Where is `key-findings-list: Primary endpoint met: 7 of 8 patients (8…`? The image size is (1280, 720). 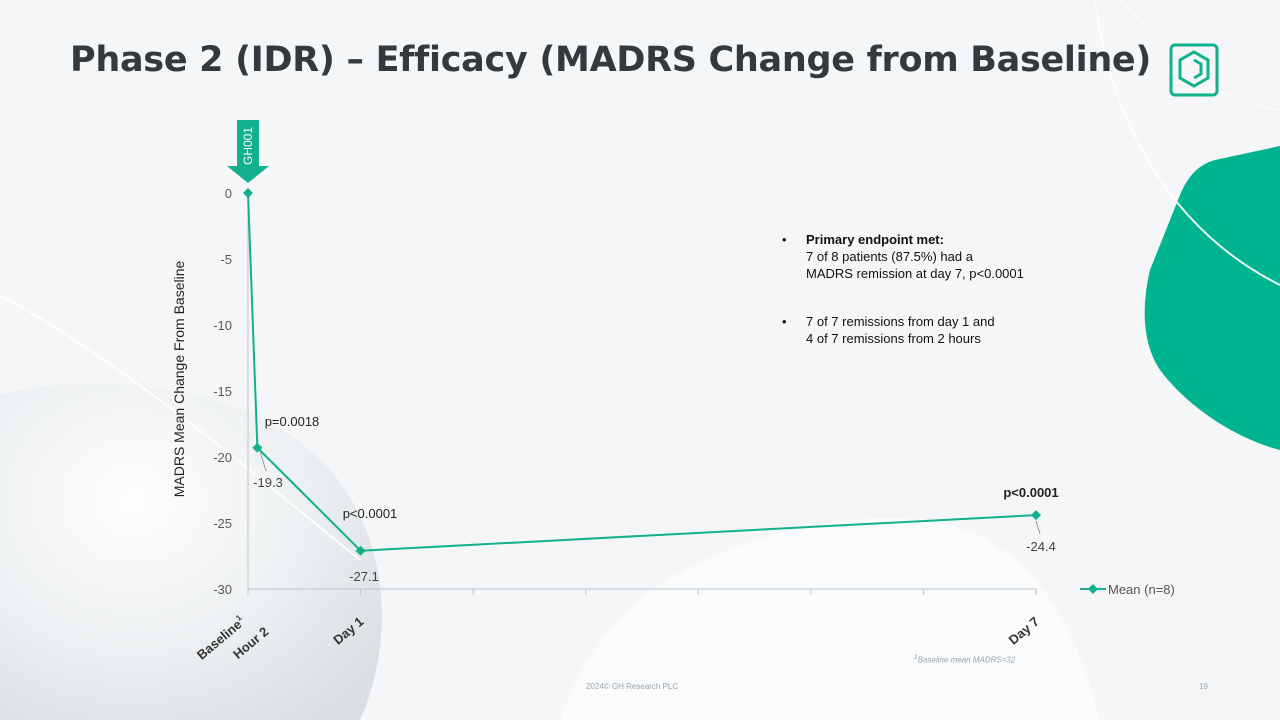
key-findings-list: Primary endpoint met: 7 of 8 patients (8… is located at coordinates (930, 304).